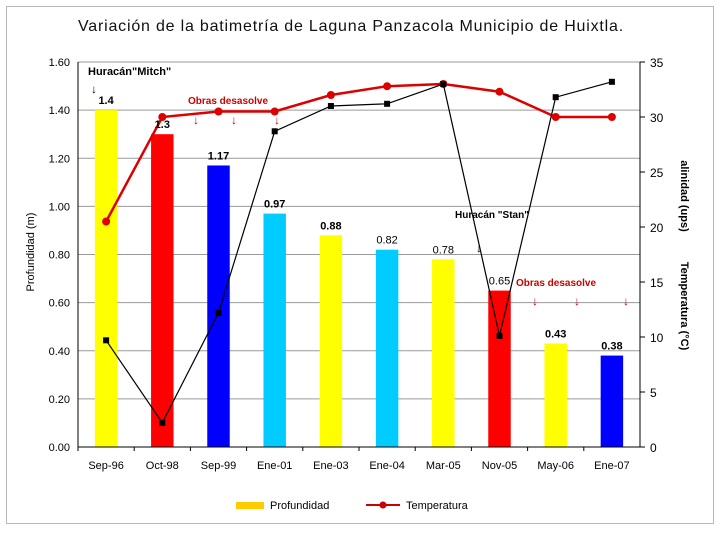 This screenshot has width=720, height=540. Describe the element at coordinates (299, 506) in the screenshot. I see `legend-label-profundidad: Profundidad` at that location.